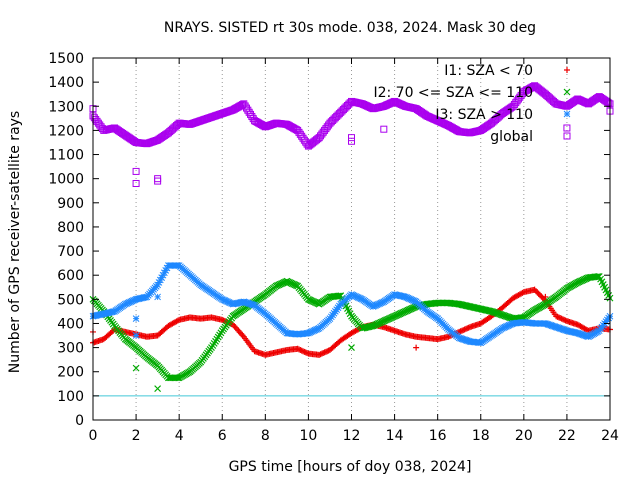  Describe the element at coordinates (70, 276) in the screenshot. I see `y-tick-label: 600` at that location.